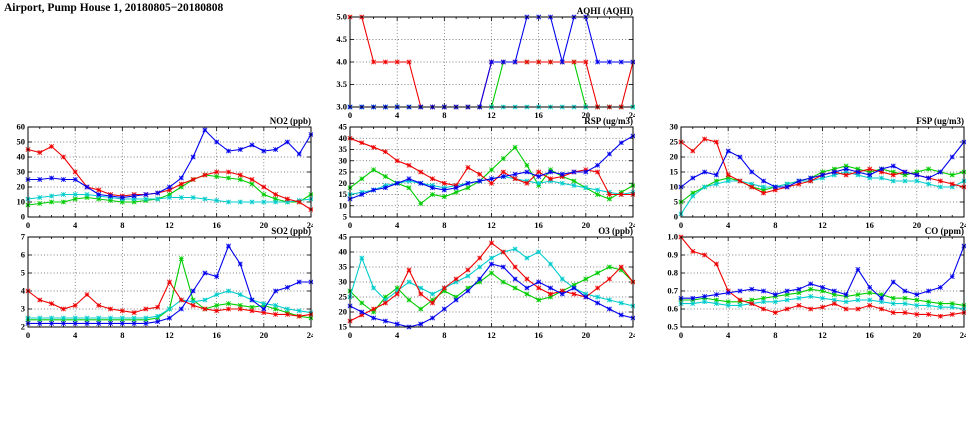 Image resolution: width=975 pixels, height=447 pixels. I want to click on chart-aqhi: 3.0 3.5 4.0 4.5 5.0 0 4 8 12 16 20 24 AQHI (AQHI), so click(480, 64).